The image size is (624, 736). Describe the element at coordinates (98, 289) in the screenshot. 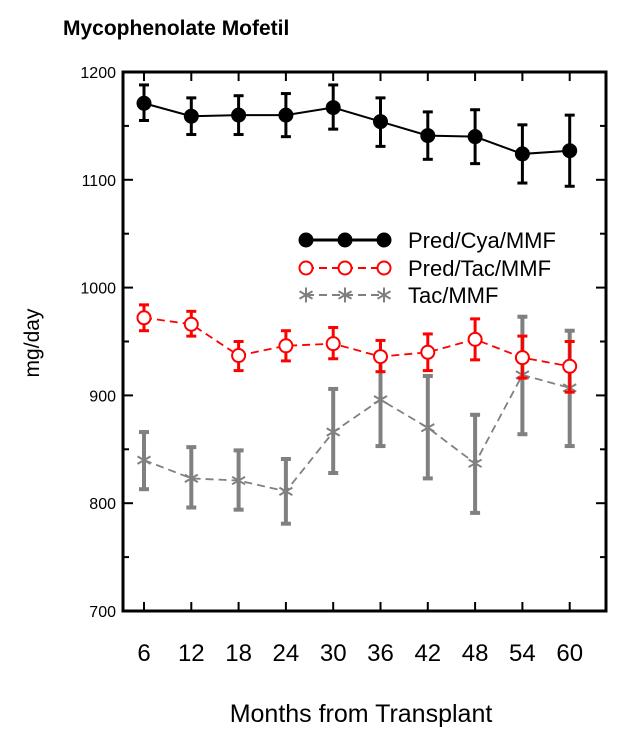

I see `y-tick-label: 1000` at that location.